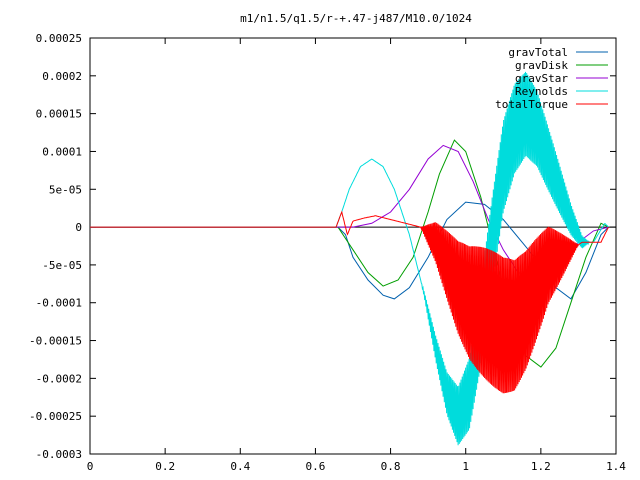 The height and width of the screenshot is (480, 640). I want to click on y-tick-label: -0.0003, so click(59, 454).